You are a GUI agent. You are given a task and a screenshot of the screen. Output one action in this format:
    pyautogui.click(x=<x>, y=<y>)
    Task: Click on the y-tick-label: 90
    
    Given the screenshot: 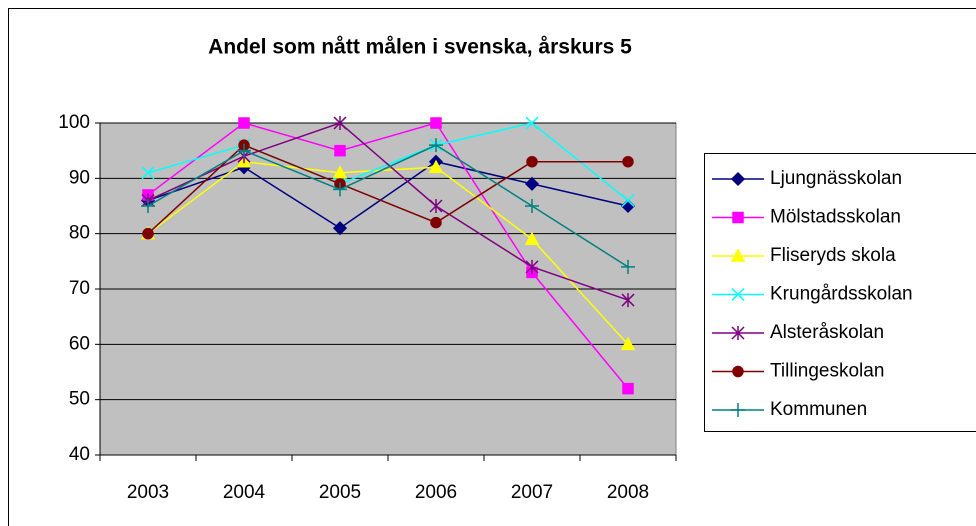 What is the action you would take?
    pyautogui.click(x=79, y=177)
    